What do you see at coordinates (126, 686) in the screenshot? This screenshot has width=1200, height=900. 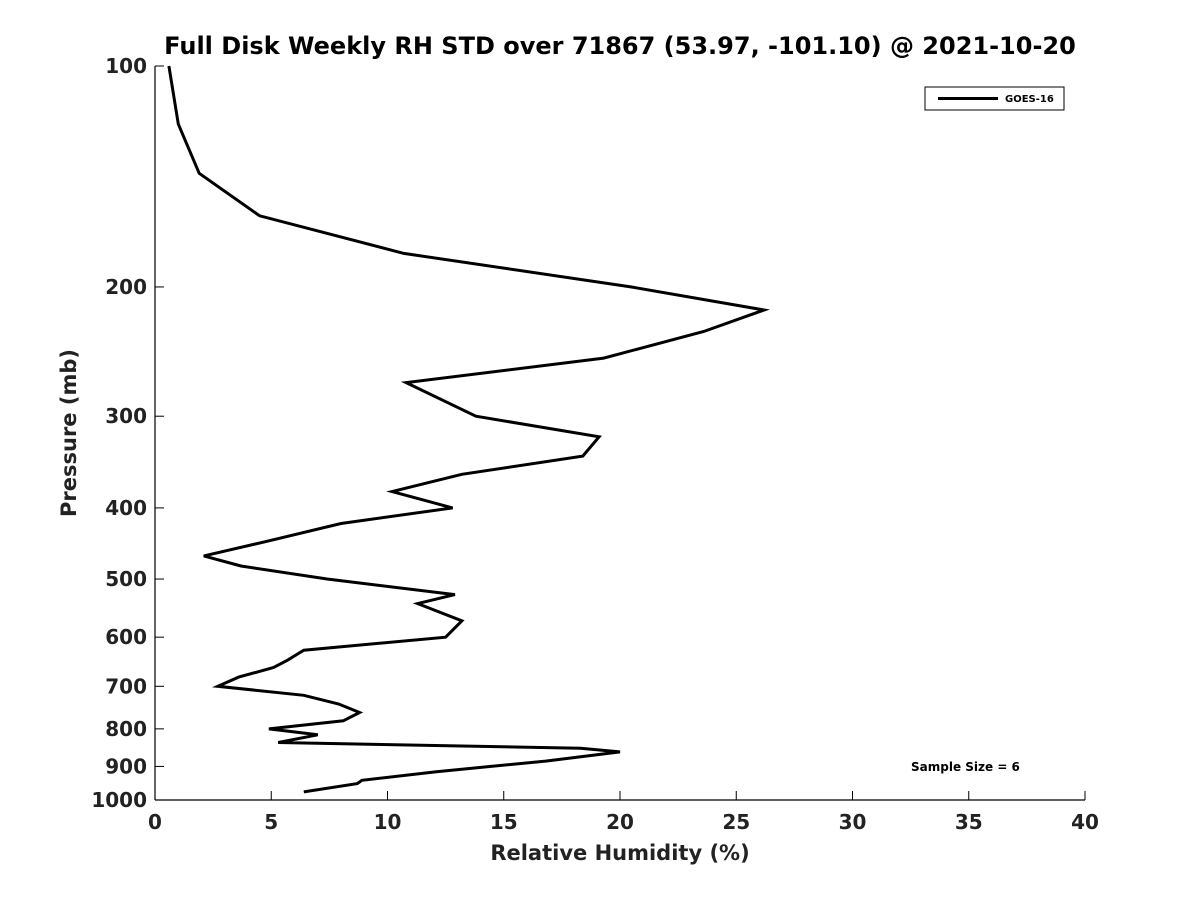 I see `y-tick-label: 700` at bounding box center [126, 686].